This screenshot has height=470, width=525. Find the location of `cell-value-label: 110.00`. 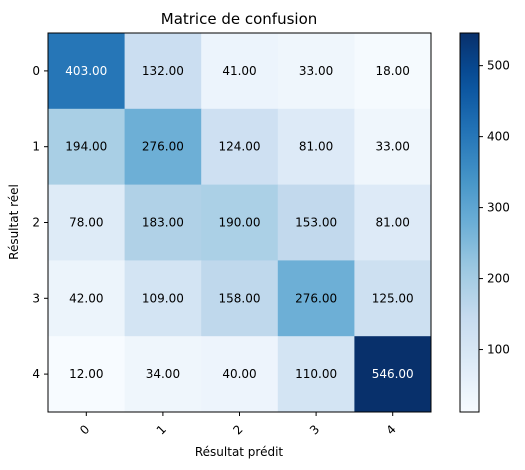

cell-value-label: 110.00 is located at coordinates (316, 374).